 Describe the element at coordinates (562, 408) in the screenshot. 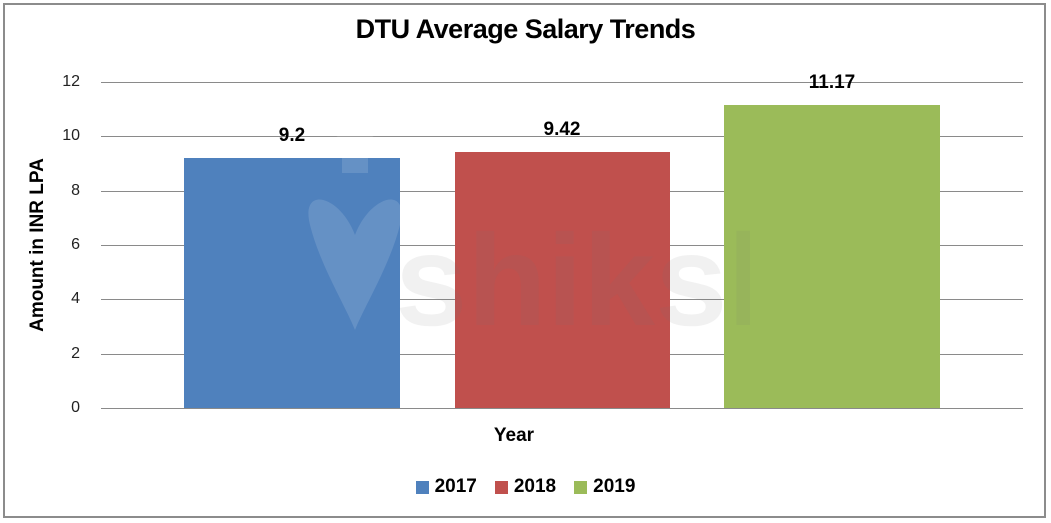

I see `x-axis-line` at that location.